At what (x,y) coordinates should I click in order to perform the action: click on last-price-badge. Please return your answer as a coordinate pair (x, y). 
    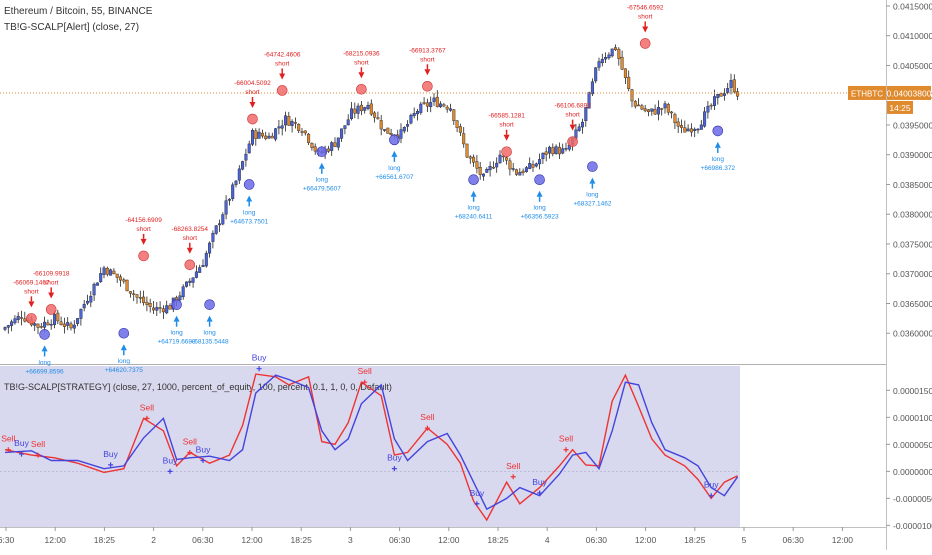
    Looking at the image, I should click on (909, 92).